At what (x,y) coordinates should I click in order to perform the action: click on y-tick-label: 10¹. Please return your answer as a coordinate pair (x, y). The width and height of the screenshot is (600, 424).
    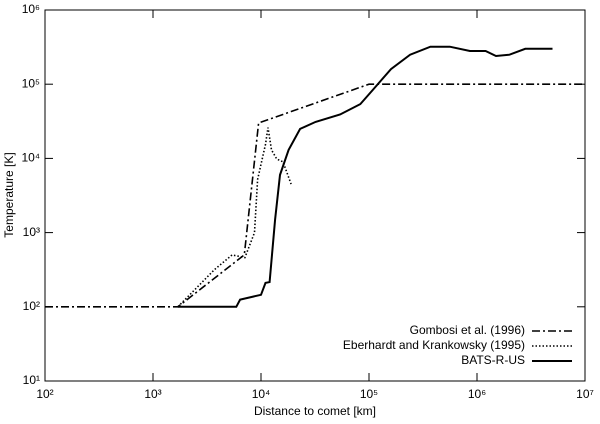
    Looking at the image, I should click on (31, 380).